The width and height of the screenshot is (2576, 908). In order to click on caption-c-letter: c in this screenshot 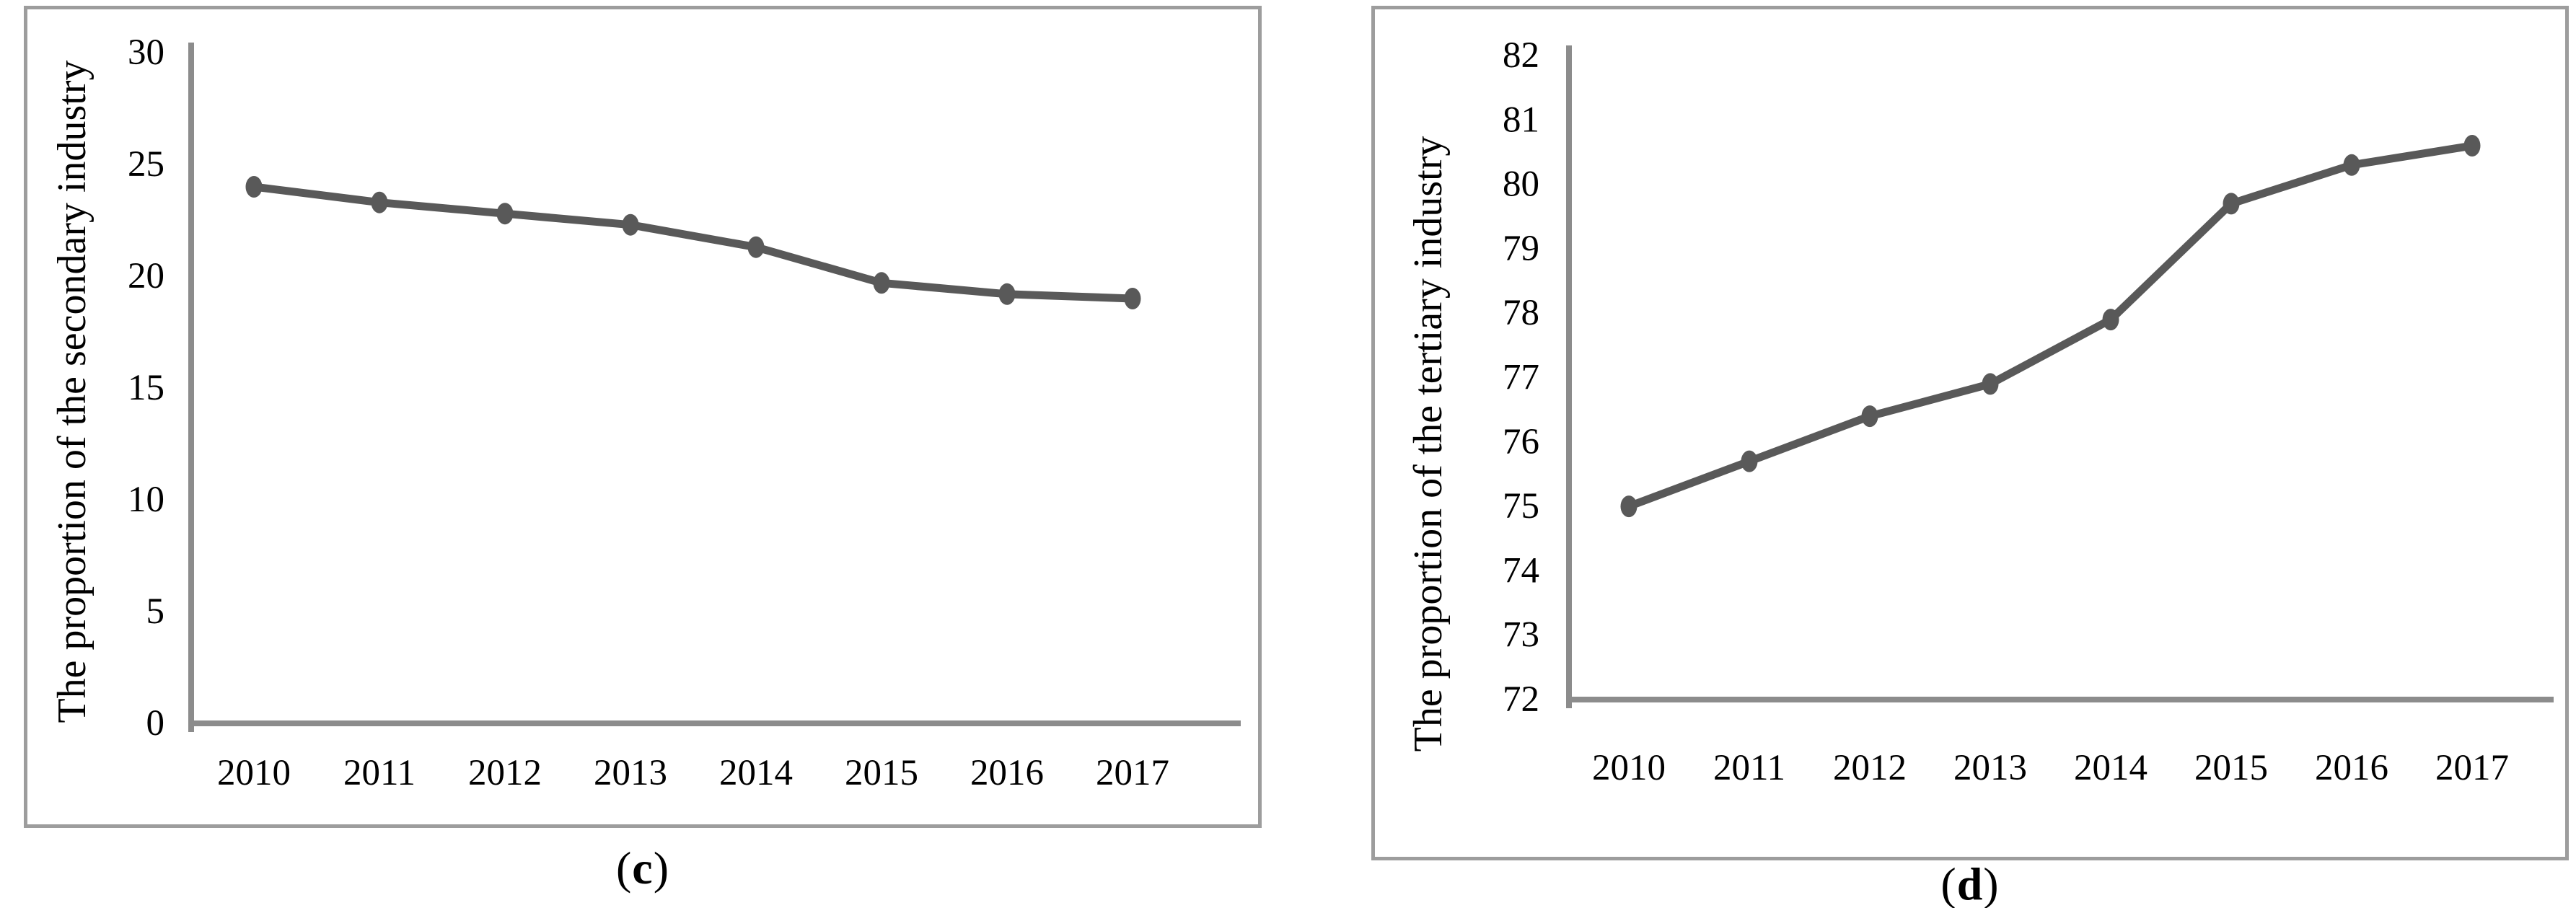, I will do `click(643, 868)`.